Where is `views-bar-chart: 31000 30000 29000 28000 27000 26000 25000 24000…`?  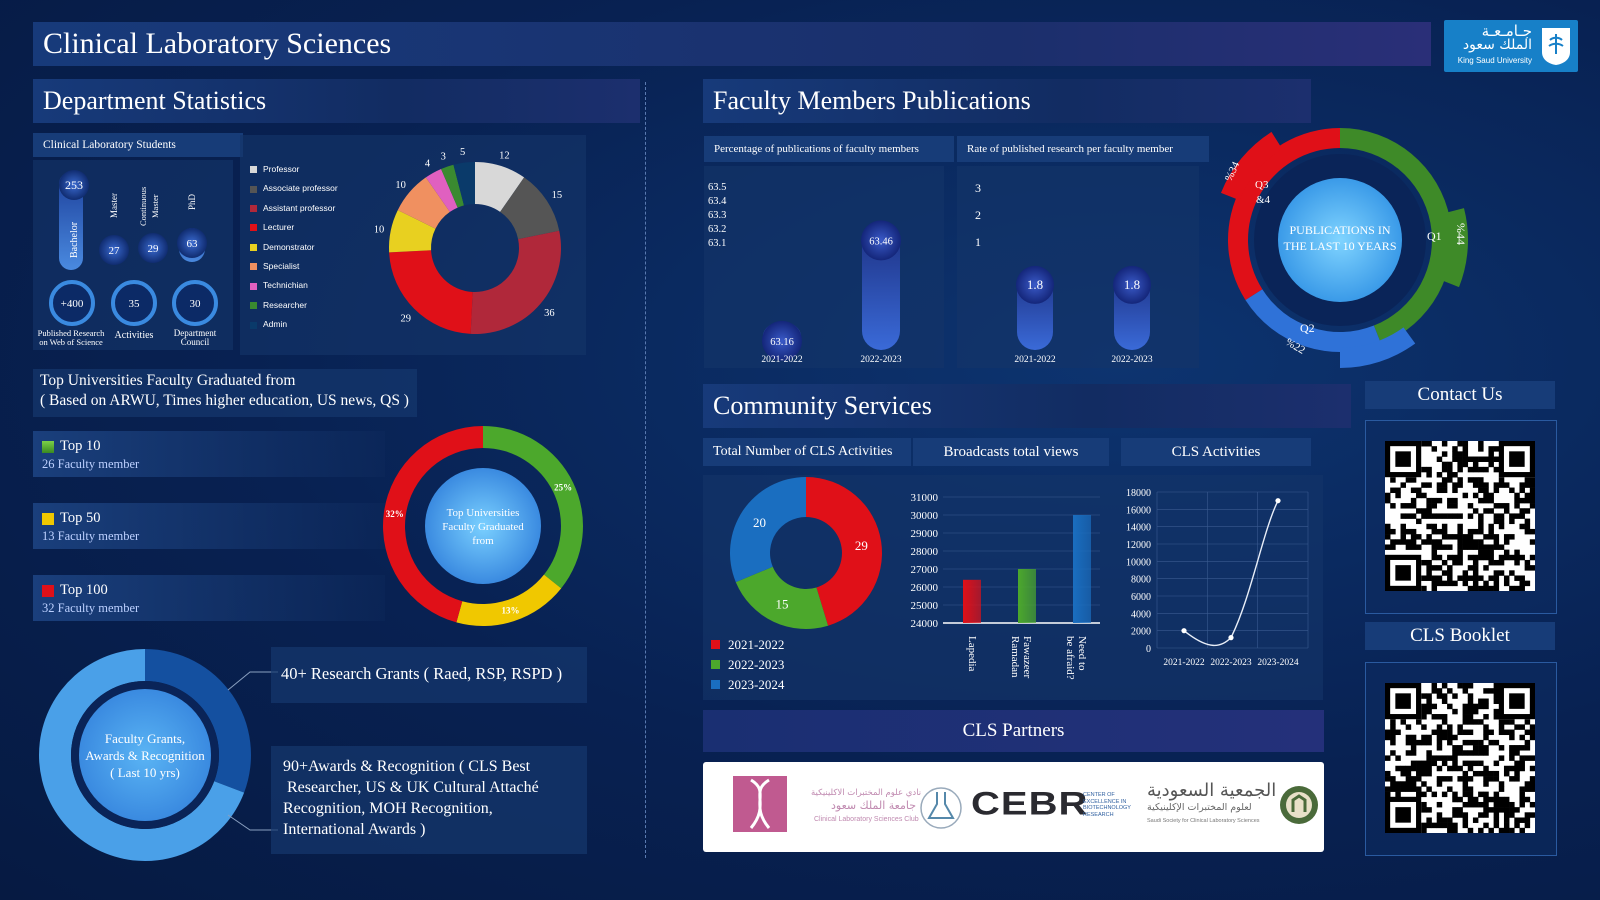
views-bar-chart: 31000 30000 29000 28000 27000 26000 25000 24000… is located at coordinates (1005, 586).